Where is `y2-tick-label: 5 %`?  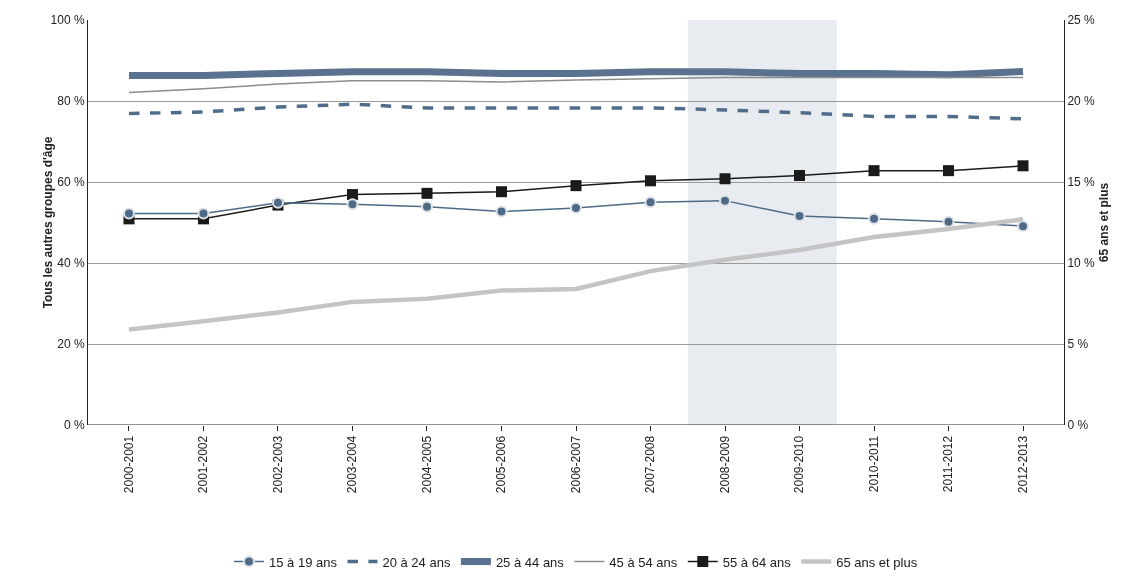
y2-tick-label: 5 % is located at coordinates (1078, 344).